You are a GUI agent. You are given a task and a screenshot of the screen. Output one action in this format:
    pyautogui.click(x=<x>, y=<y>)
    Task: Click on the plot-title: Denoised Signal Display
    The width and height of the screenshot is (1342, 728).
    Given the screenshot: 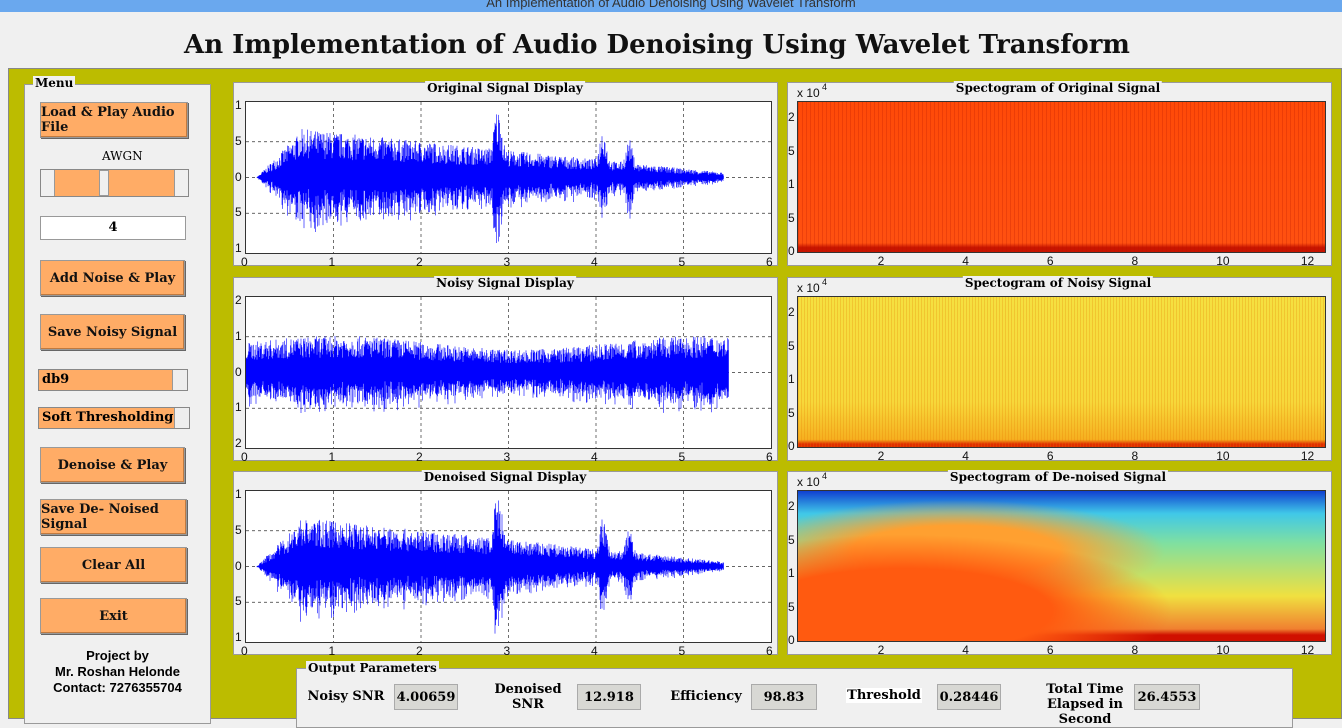 What is the action you would take?
    pyautogui.click(x=505, y=477)
    